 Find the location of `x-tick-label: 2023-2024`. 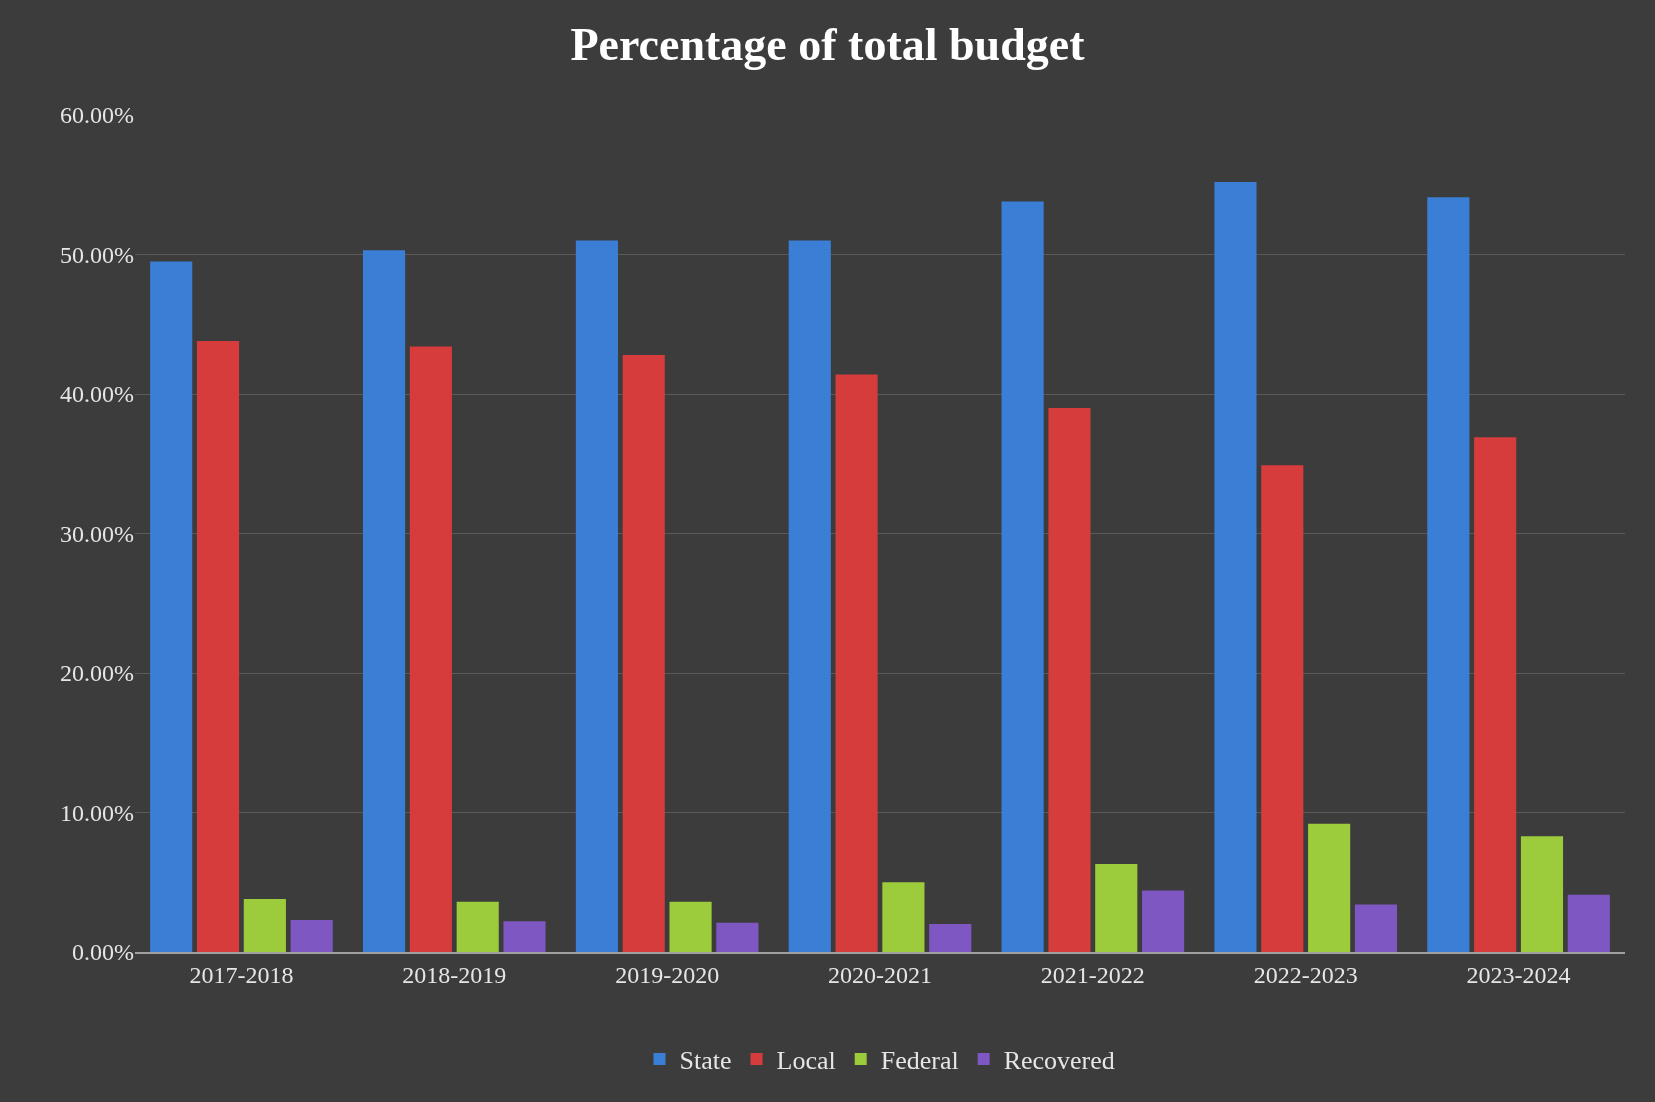

x-tick-label: 2023-2024 is located at coordinates (1518, 974).